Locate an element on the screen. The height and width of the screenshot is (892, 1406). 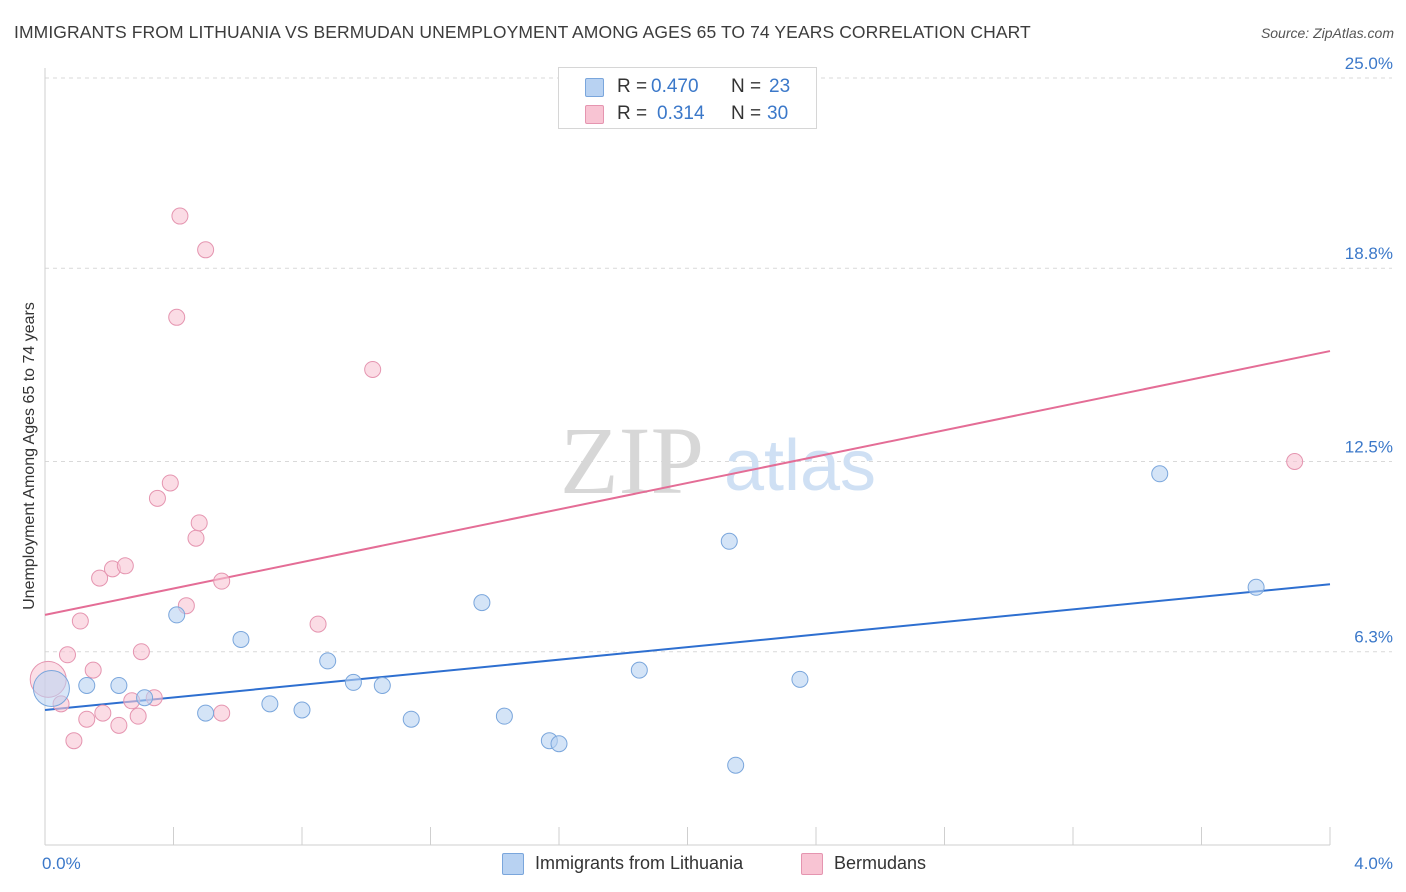
x-tick-label: 4.0% is located at coordinates (1373, 863).